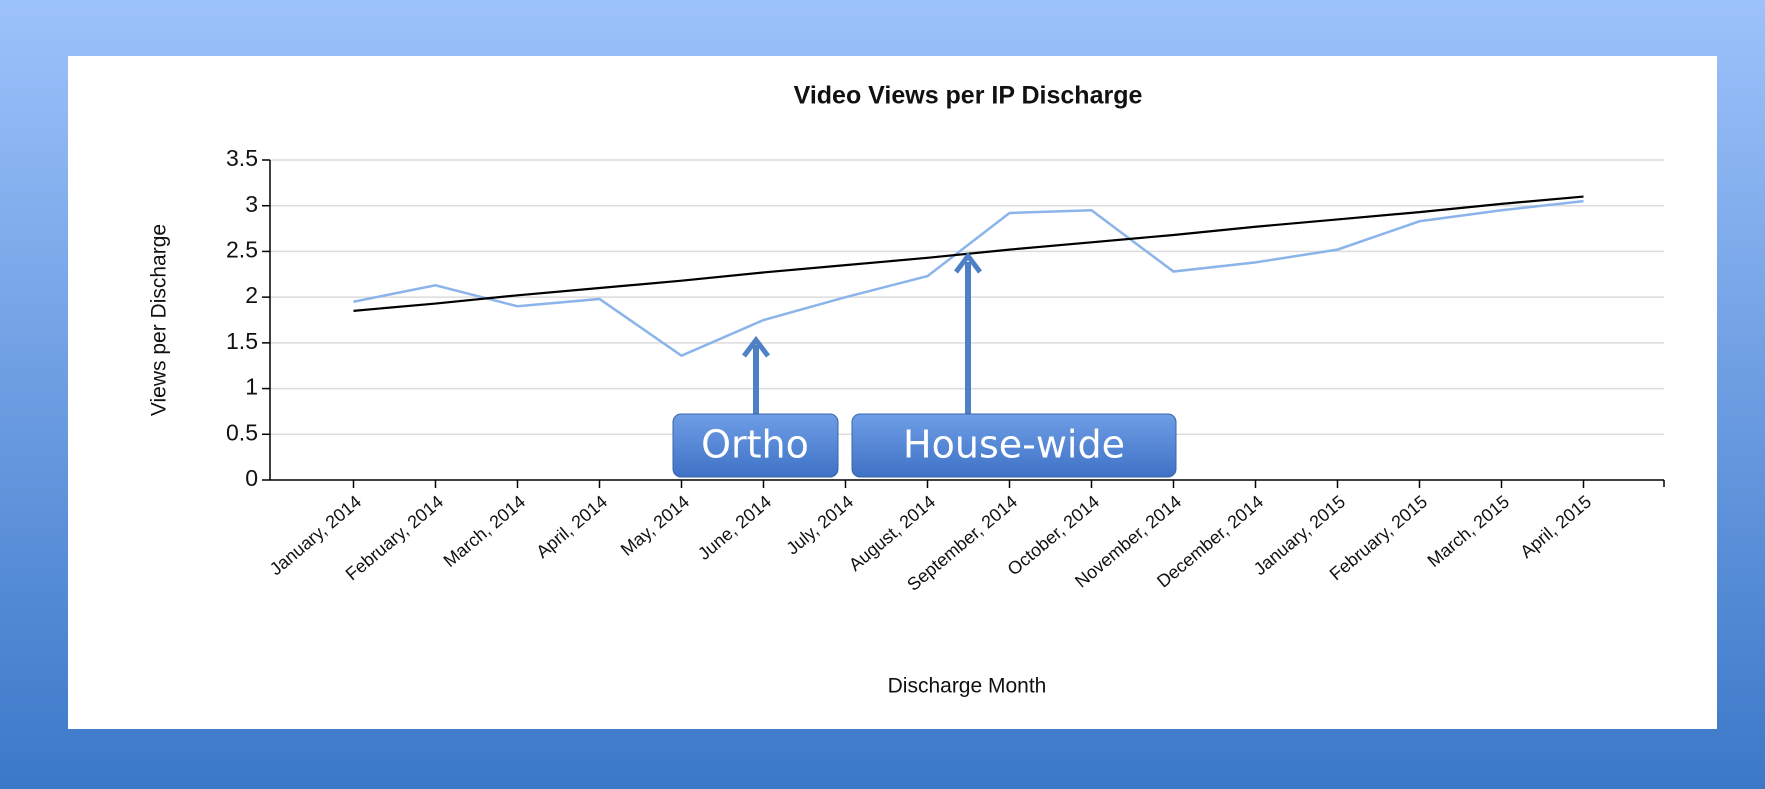 The width and height of the screenshot is (1765, 789). I want to click on series-line, so click(968, 278).